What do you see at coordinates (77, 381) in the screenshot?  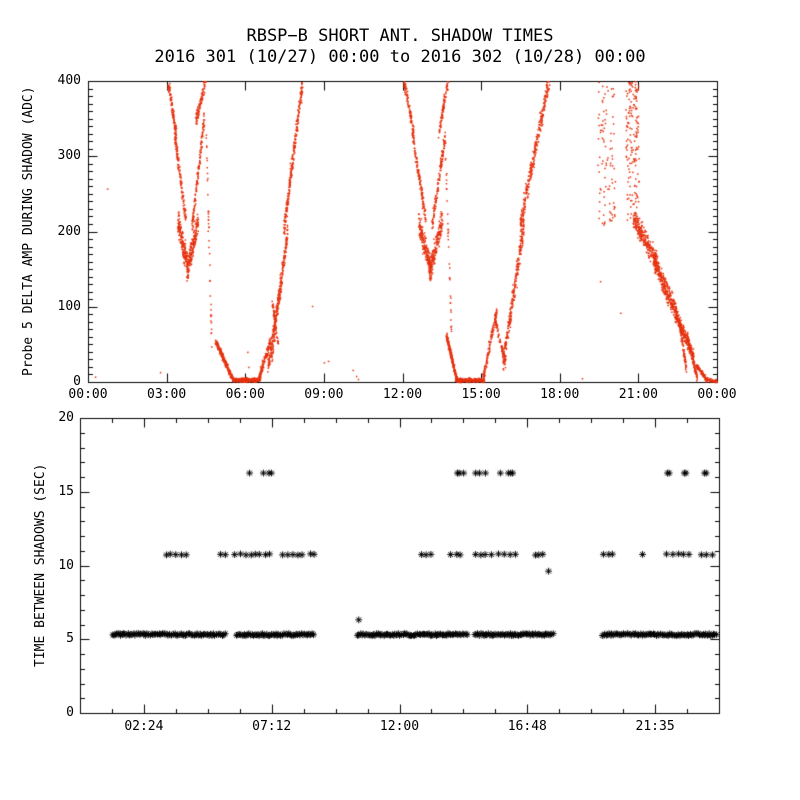 I see `top-y-tick-label: 0` at bounding box center [77, 381].